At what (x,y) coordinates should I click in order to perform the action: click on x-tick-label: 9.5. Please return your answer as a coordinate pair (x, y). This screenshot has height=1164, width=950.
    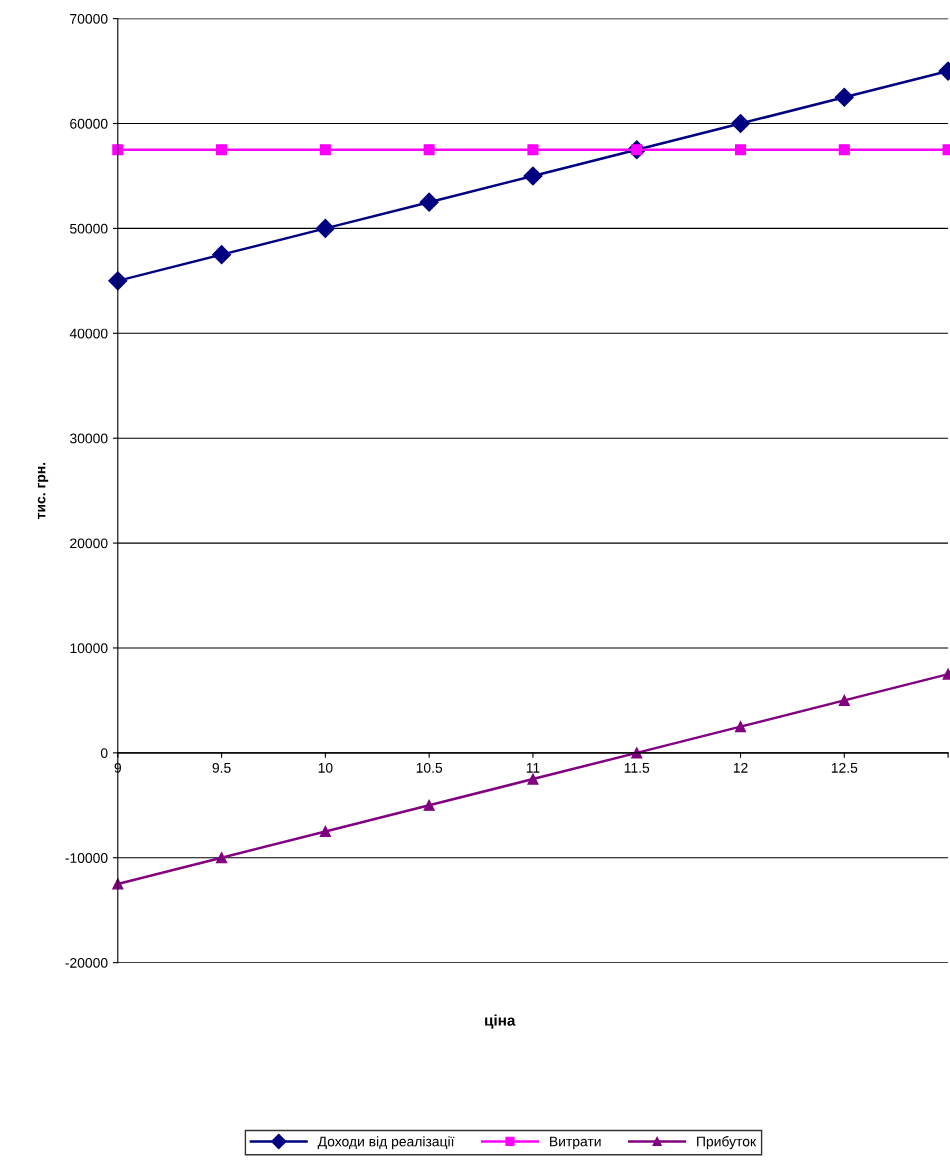
    Looking at the image, I should click on (221, 767).